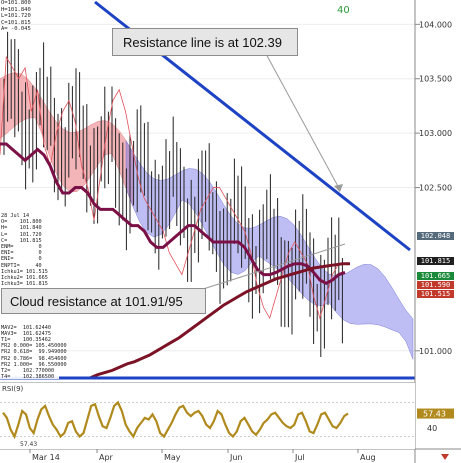  I want to click on price-tag: 101.815, so click(435, 261).